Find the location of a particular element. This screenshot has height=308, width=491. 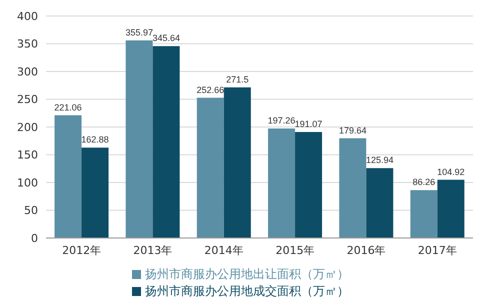

legend-label: 扬州市商服办公用地出让面积（万㎡） is located at coordinates (247, 274).